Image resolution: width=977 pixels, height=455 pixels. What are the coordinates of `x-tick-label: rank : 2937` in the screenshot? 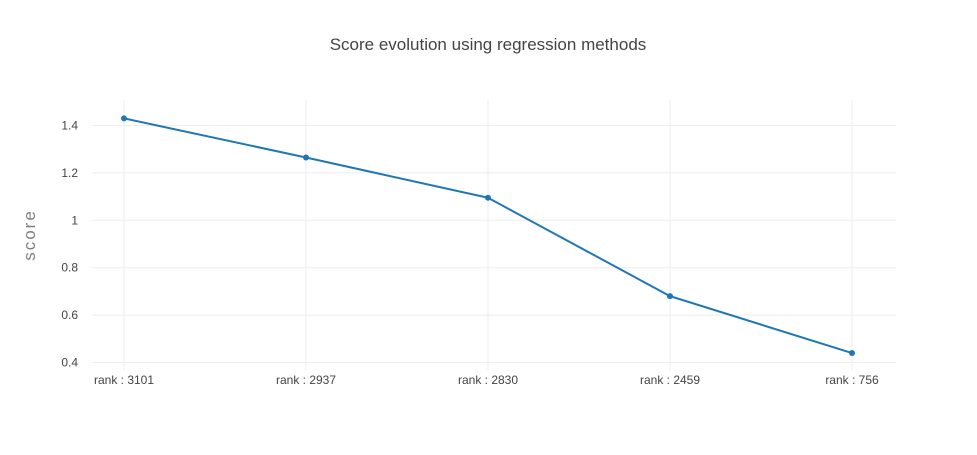 It's located at (306, 380).